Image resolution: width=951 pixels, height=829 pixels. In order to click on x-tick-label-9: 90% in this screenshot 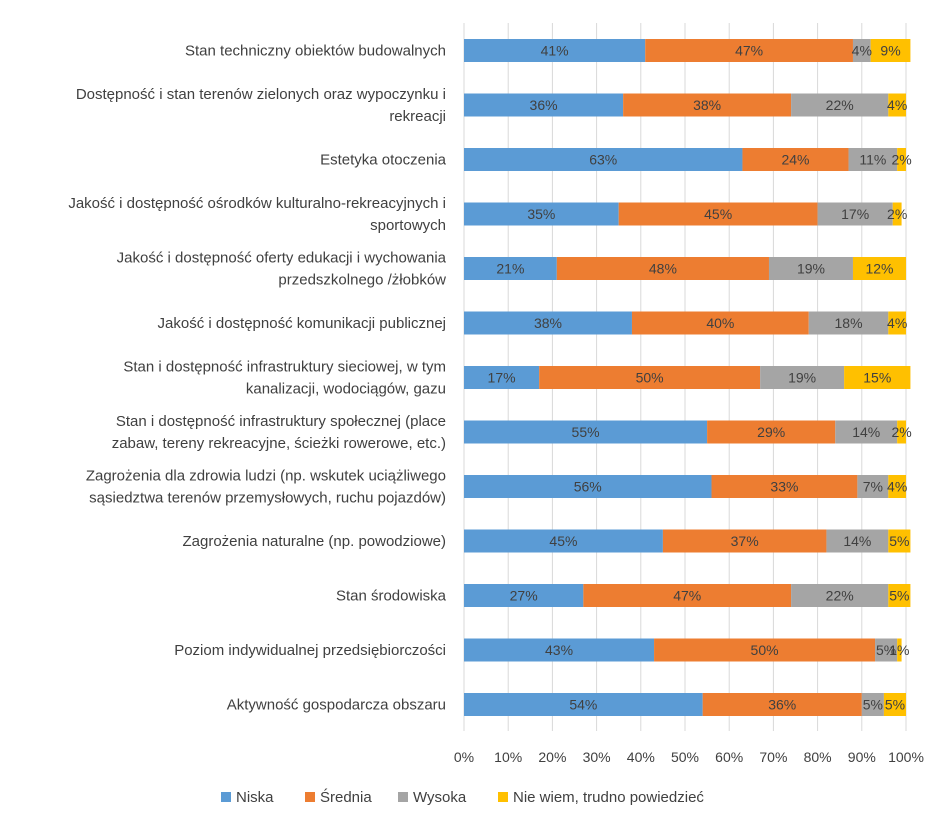, I will do `click(862, 757)`.